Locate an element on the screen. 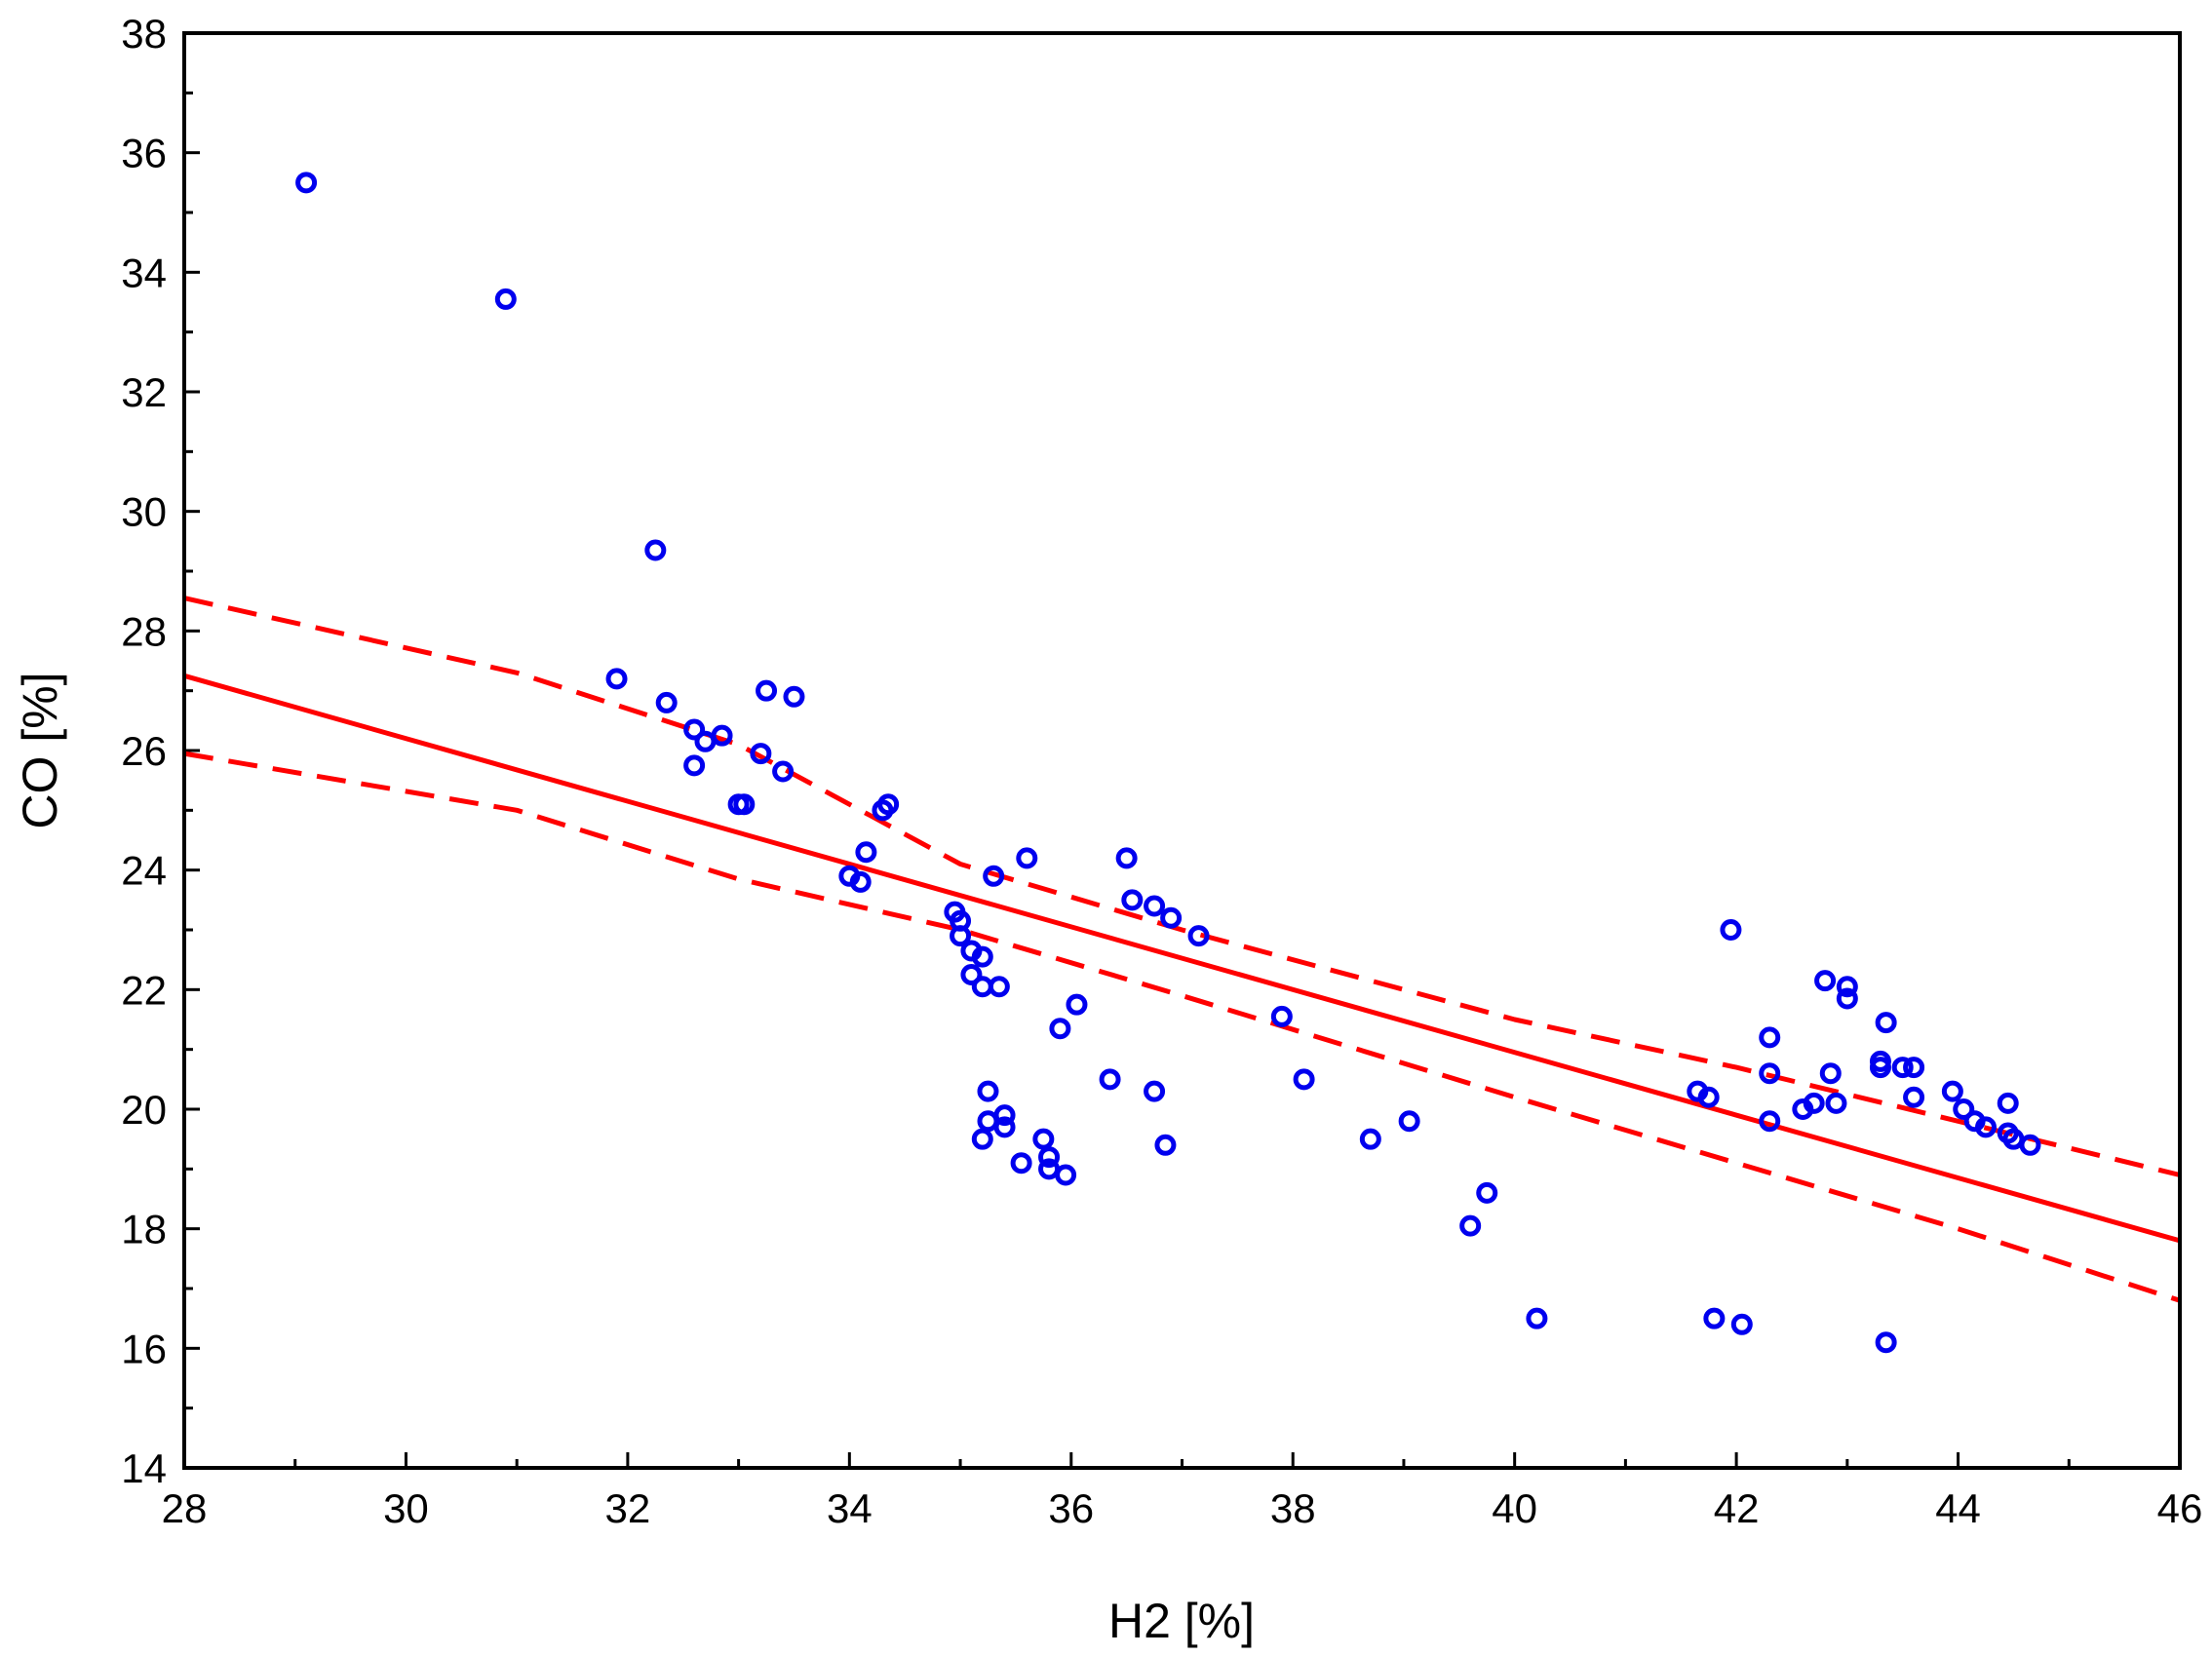  x-tick-label-28: 28 is located at coordinates (185, 1508).